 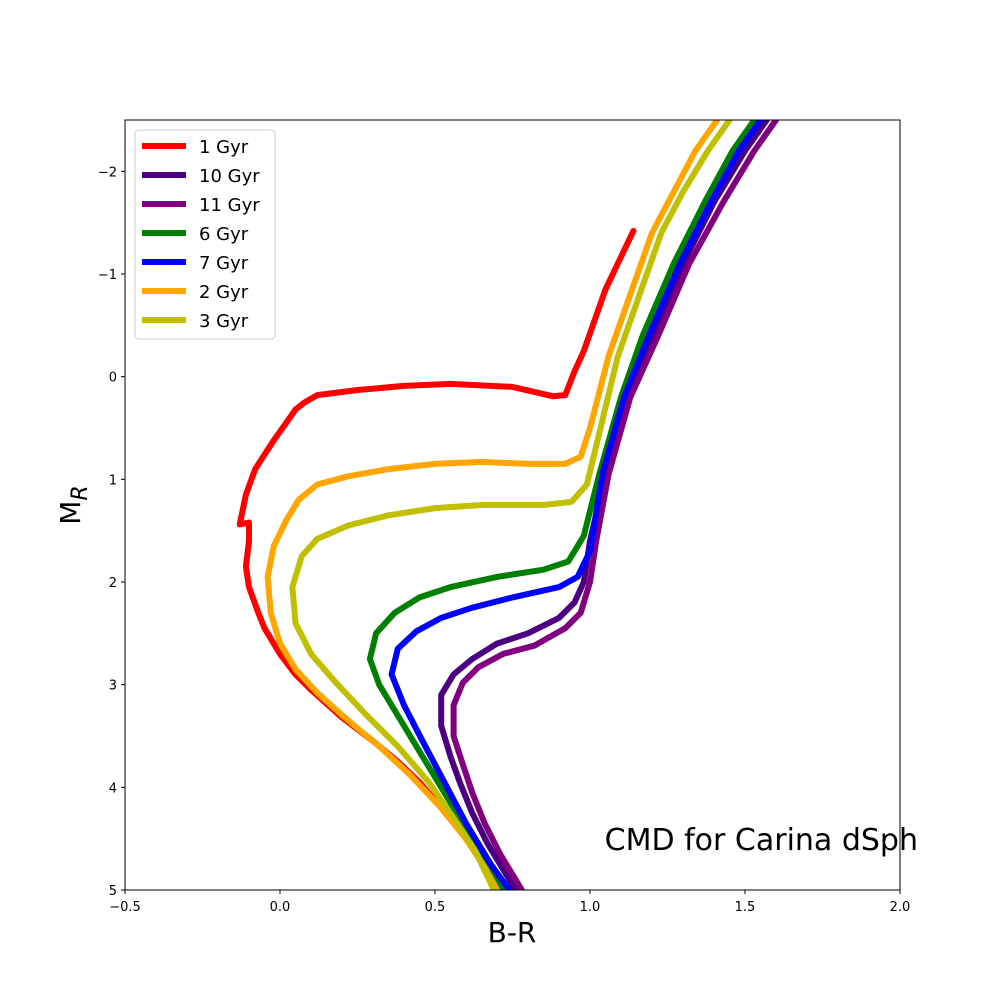 I want to click on legend-label-10-gyr: 10 Gyr, so click(x=229, y=176).